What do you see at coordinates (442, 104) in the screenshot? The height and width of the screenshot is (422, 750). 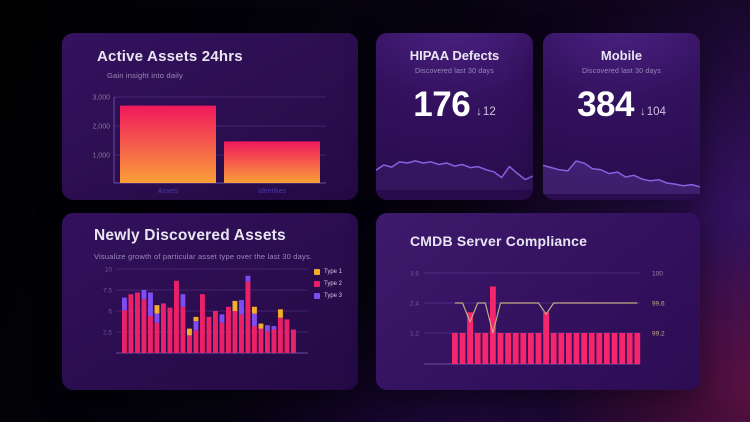 I see `metric-value: 176` at bounding box center [442, 104].